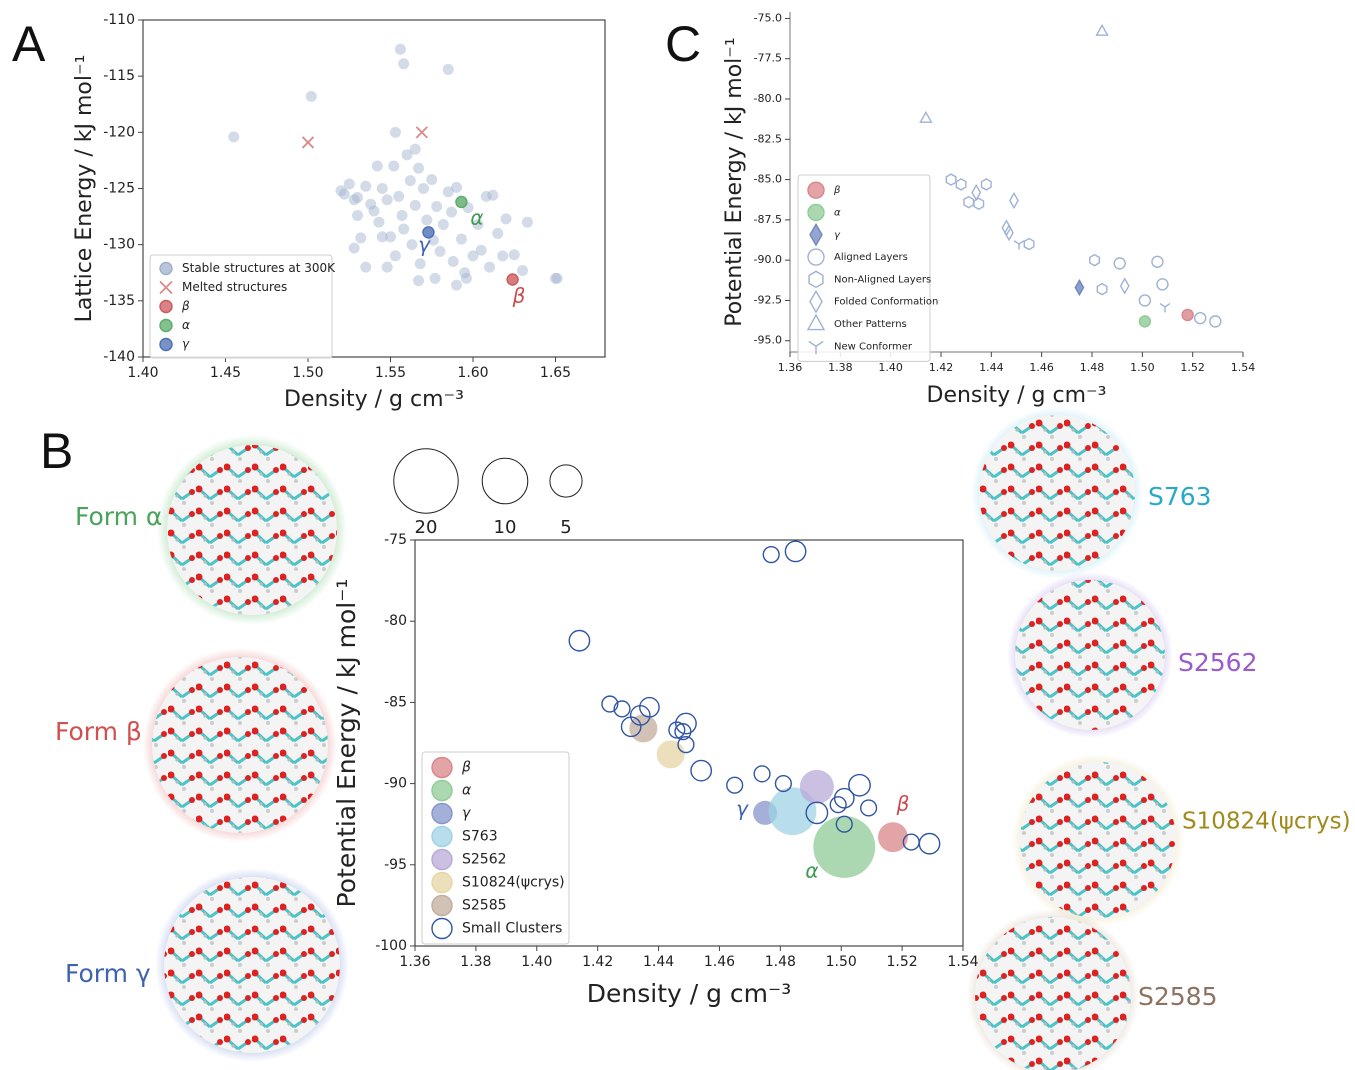 The width and height of the screenshot is (1355, 1070). I want to click on legend-label: Aligned Layers, so click(871, 257).